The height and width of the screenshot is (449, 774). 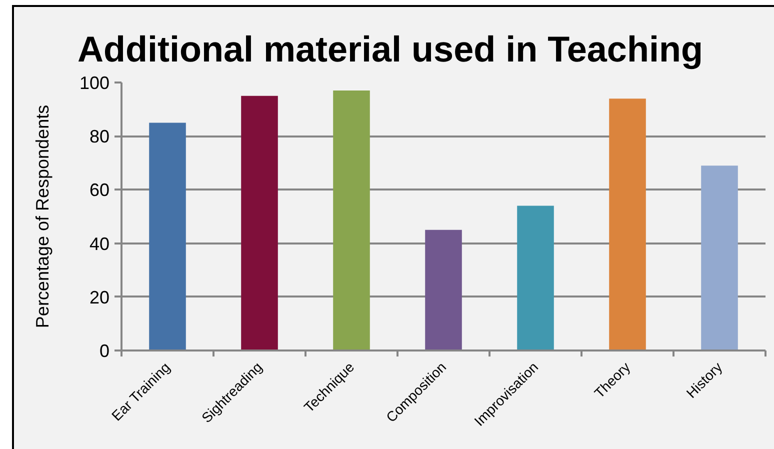 What do you see at coordinates (390, 49) in the screenshot?
I see `chart-title: Additional material used in Teaching` at bounding box center [390, 49].